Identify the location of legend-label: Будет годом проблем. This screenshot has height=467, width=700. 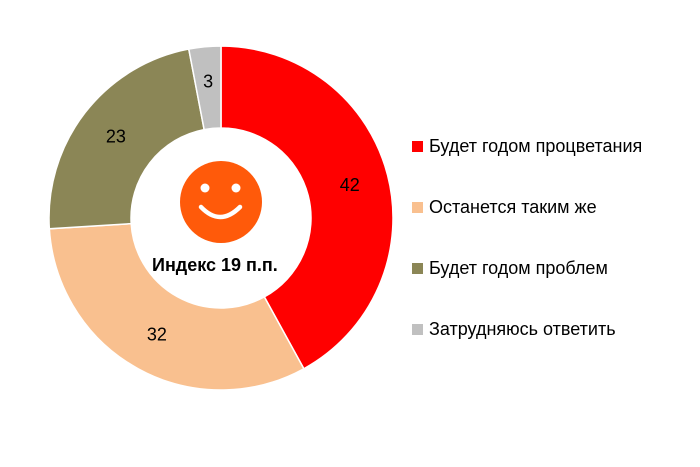
(518, 268).